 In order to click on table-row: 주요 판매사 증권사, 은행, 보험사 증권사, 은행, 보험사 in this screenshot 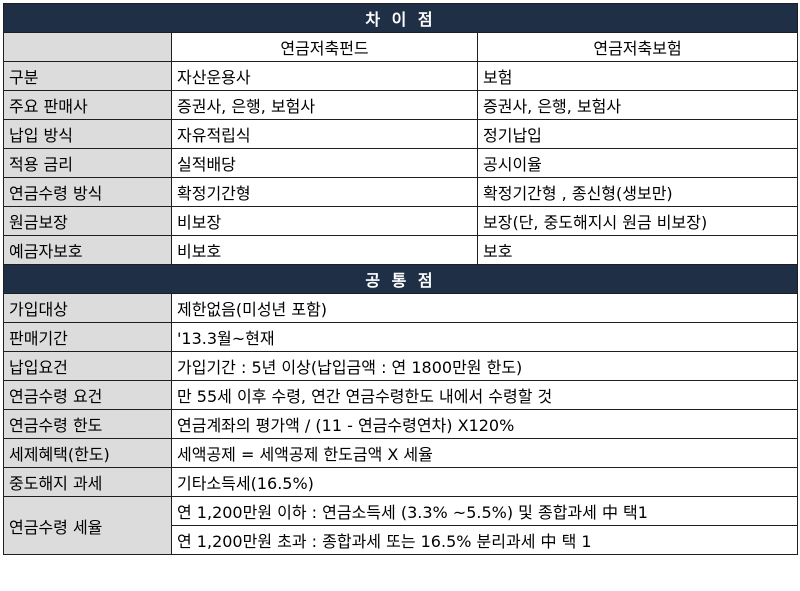, I will do `click(401, 105)`.